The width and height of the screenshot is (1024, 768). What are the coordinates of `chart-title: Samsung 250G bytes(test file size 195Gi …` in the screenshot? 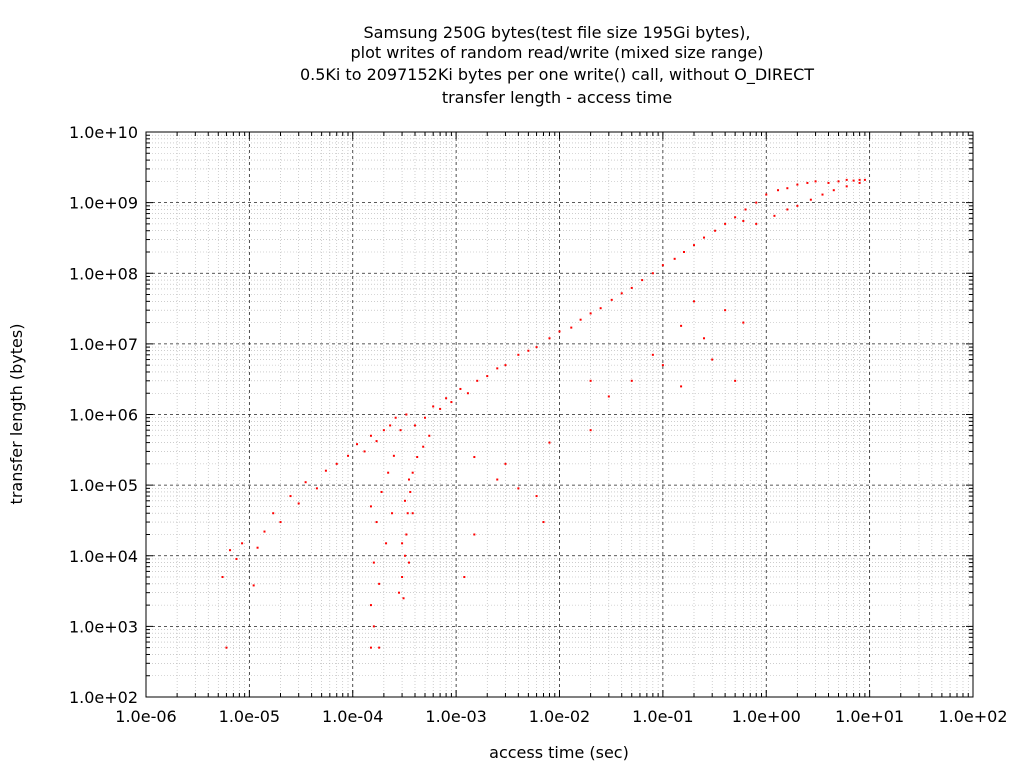 It's located at (557, 65).